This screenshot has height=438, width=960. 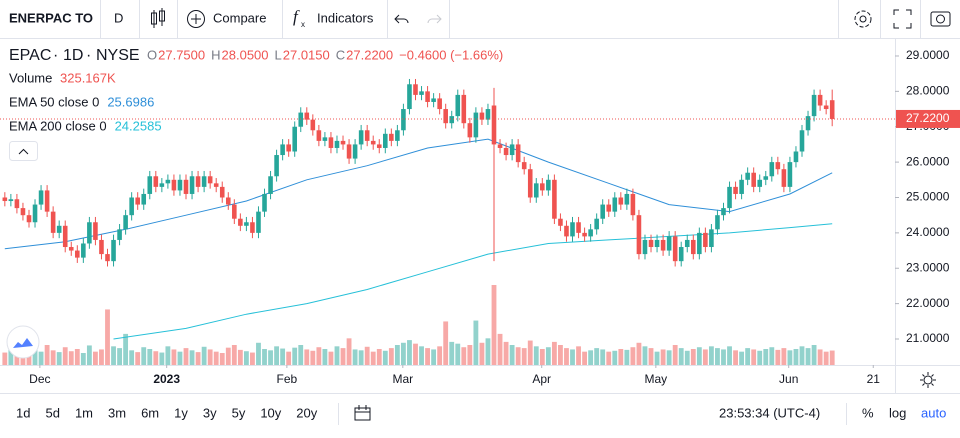 I want to click on settings-button, so click(x=863, y=19).